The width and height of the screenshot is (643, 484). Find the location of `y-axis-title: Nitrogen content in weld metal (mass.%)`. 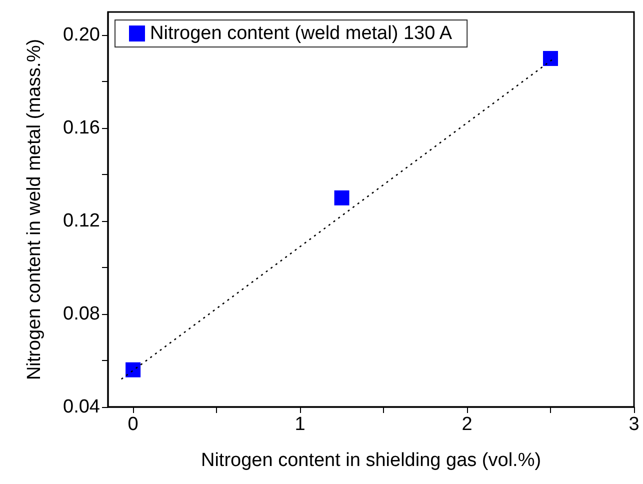

y-axis-title: Nitrogen content in weld metal (mass.%) is located at coordinates (34, 209).